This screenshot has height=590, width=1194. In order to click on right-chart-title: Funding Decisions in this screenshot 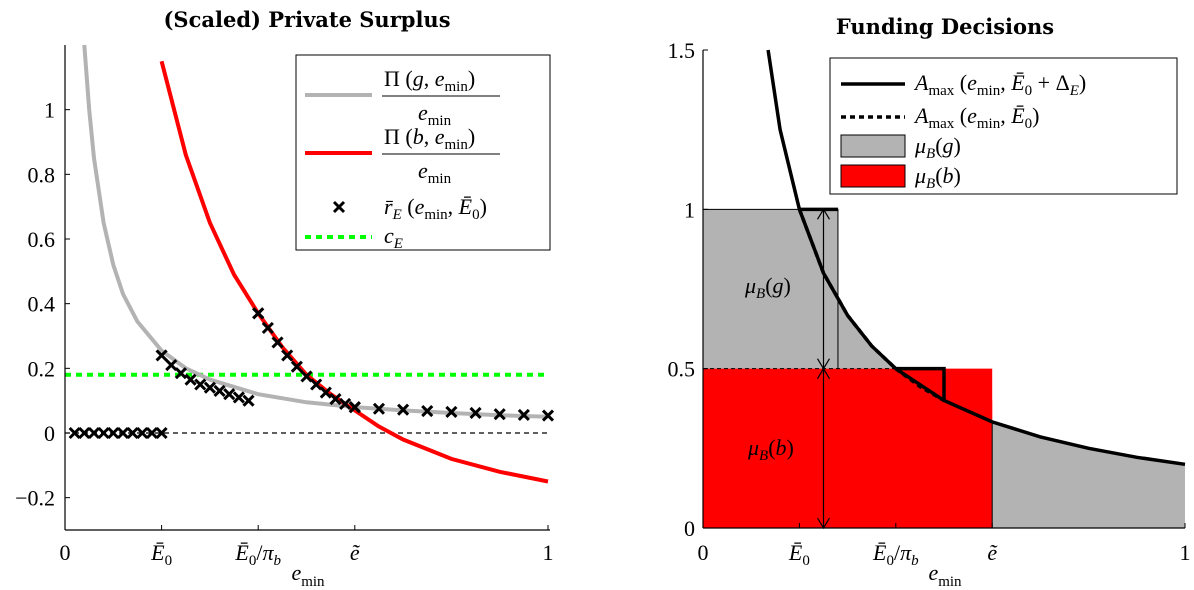, I will do `click(945, 26)`.